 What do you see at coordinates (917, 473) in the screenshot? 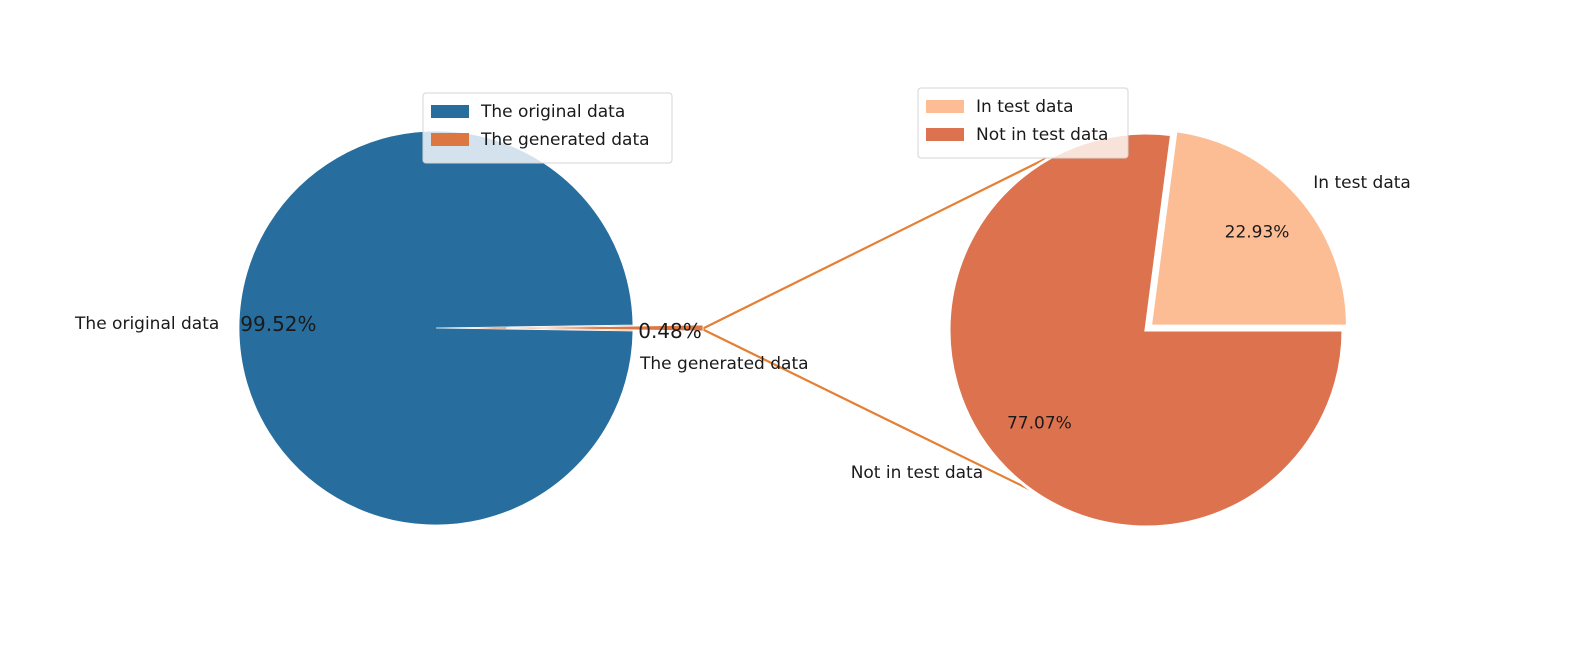
I see `label-not-in-test-data: Not in test data` at bounding box center [917, 473].